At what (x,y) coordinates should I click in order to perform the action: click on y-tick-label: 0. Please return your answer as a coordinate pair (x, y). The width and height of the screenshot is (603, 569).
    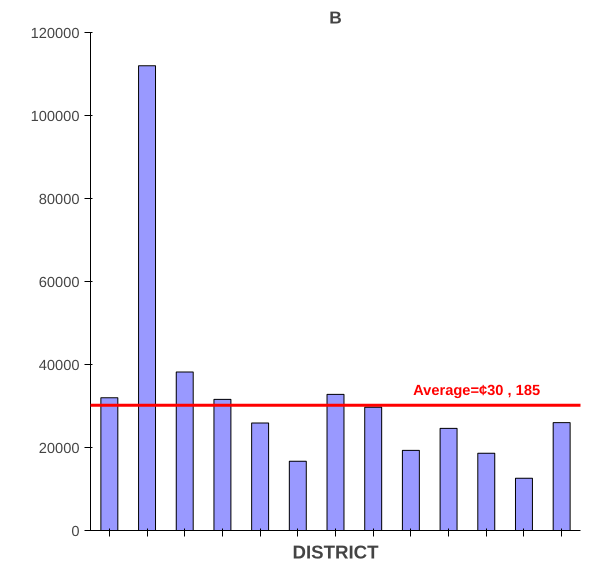
    Looking at the image, I should click on (75, 532).